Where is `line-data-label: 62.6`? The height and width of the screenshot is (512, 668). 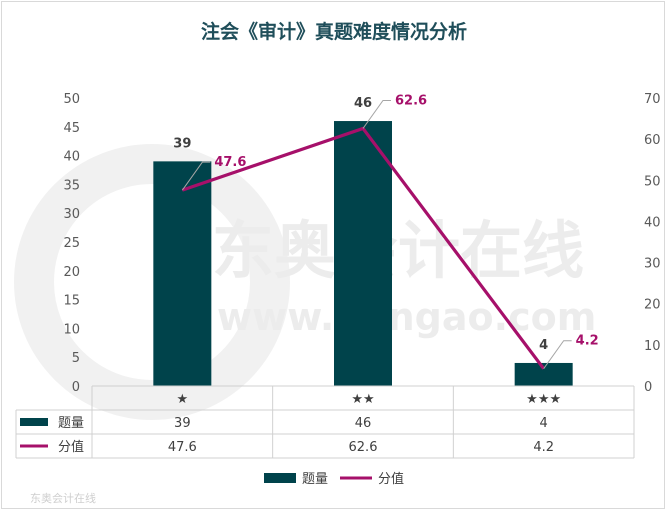 line-data-label: 62.6 is located at coordinates (411, 100).